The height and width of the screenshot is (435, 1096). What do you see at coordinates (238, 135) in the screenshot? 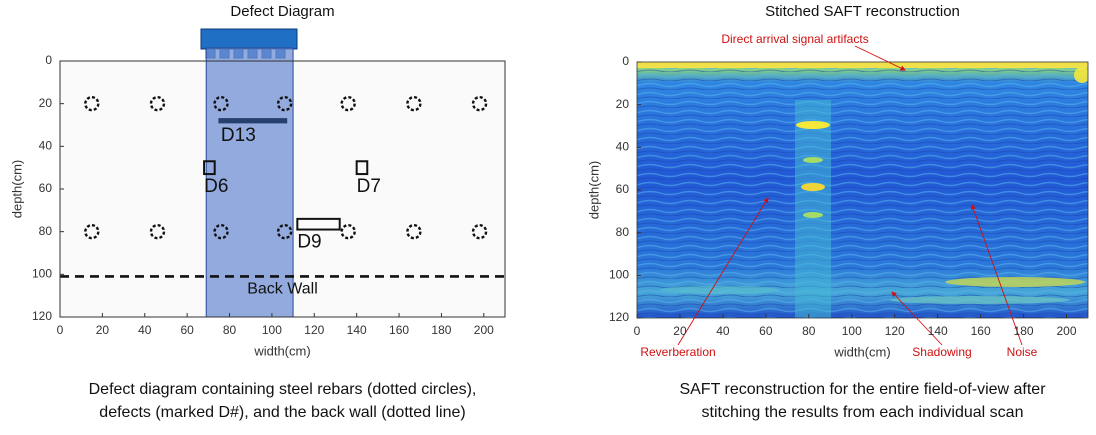
I see `defect-label: D13` at bounding box center [238, 135].